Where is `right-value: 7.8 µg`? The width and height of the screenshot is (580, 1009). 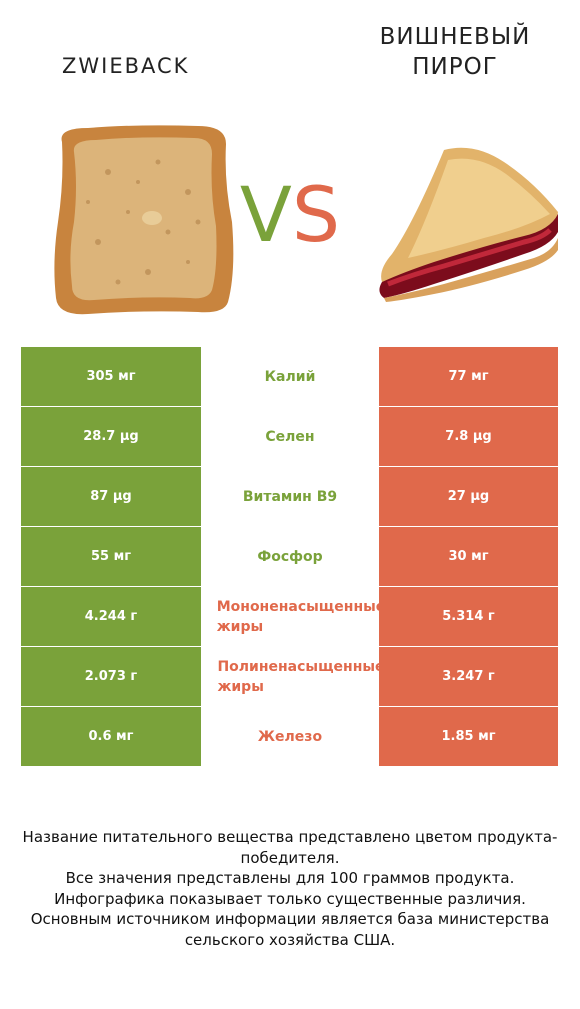
right-value: 7.8 µg is located at coordinates (468, 436).